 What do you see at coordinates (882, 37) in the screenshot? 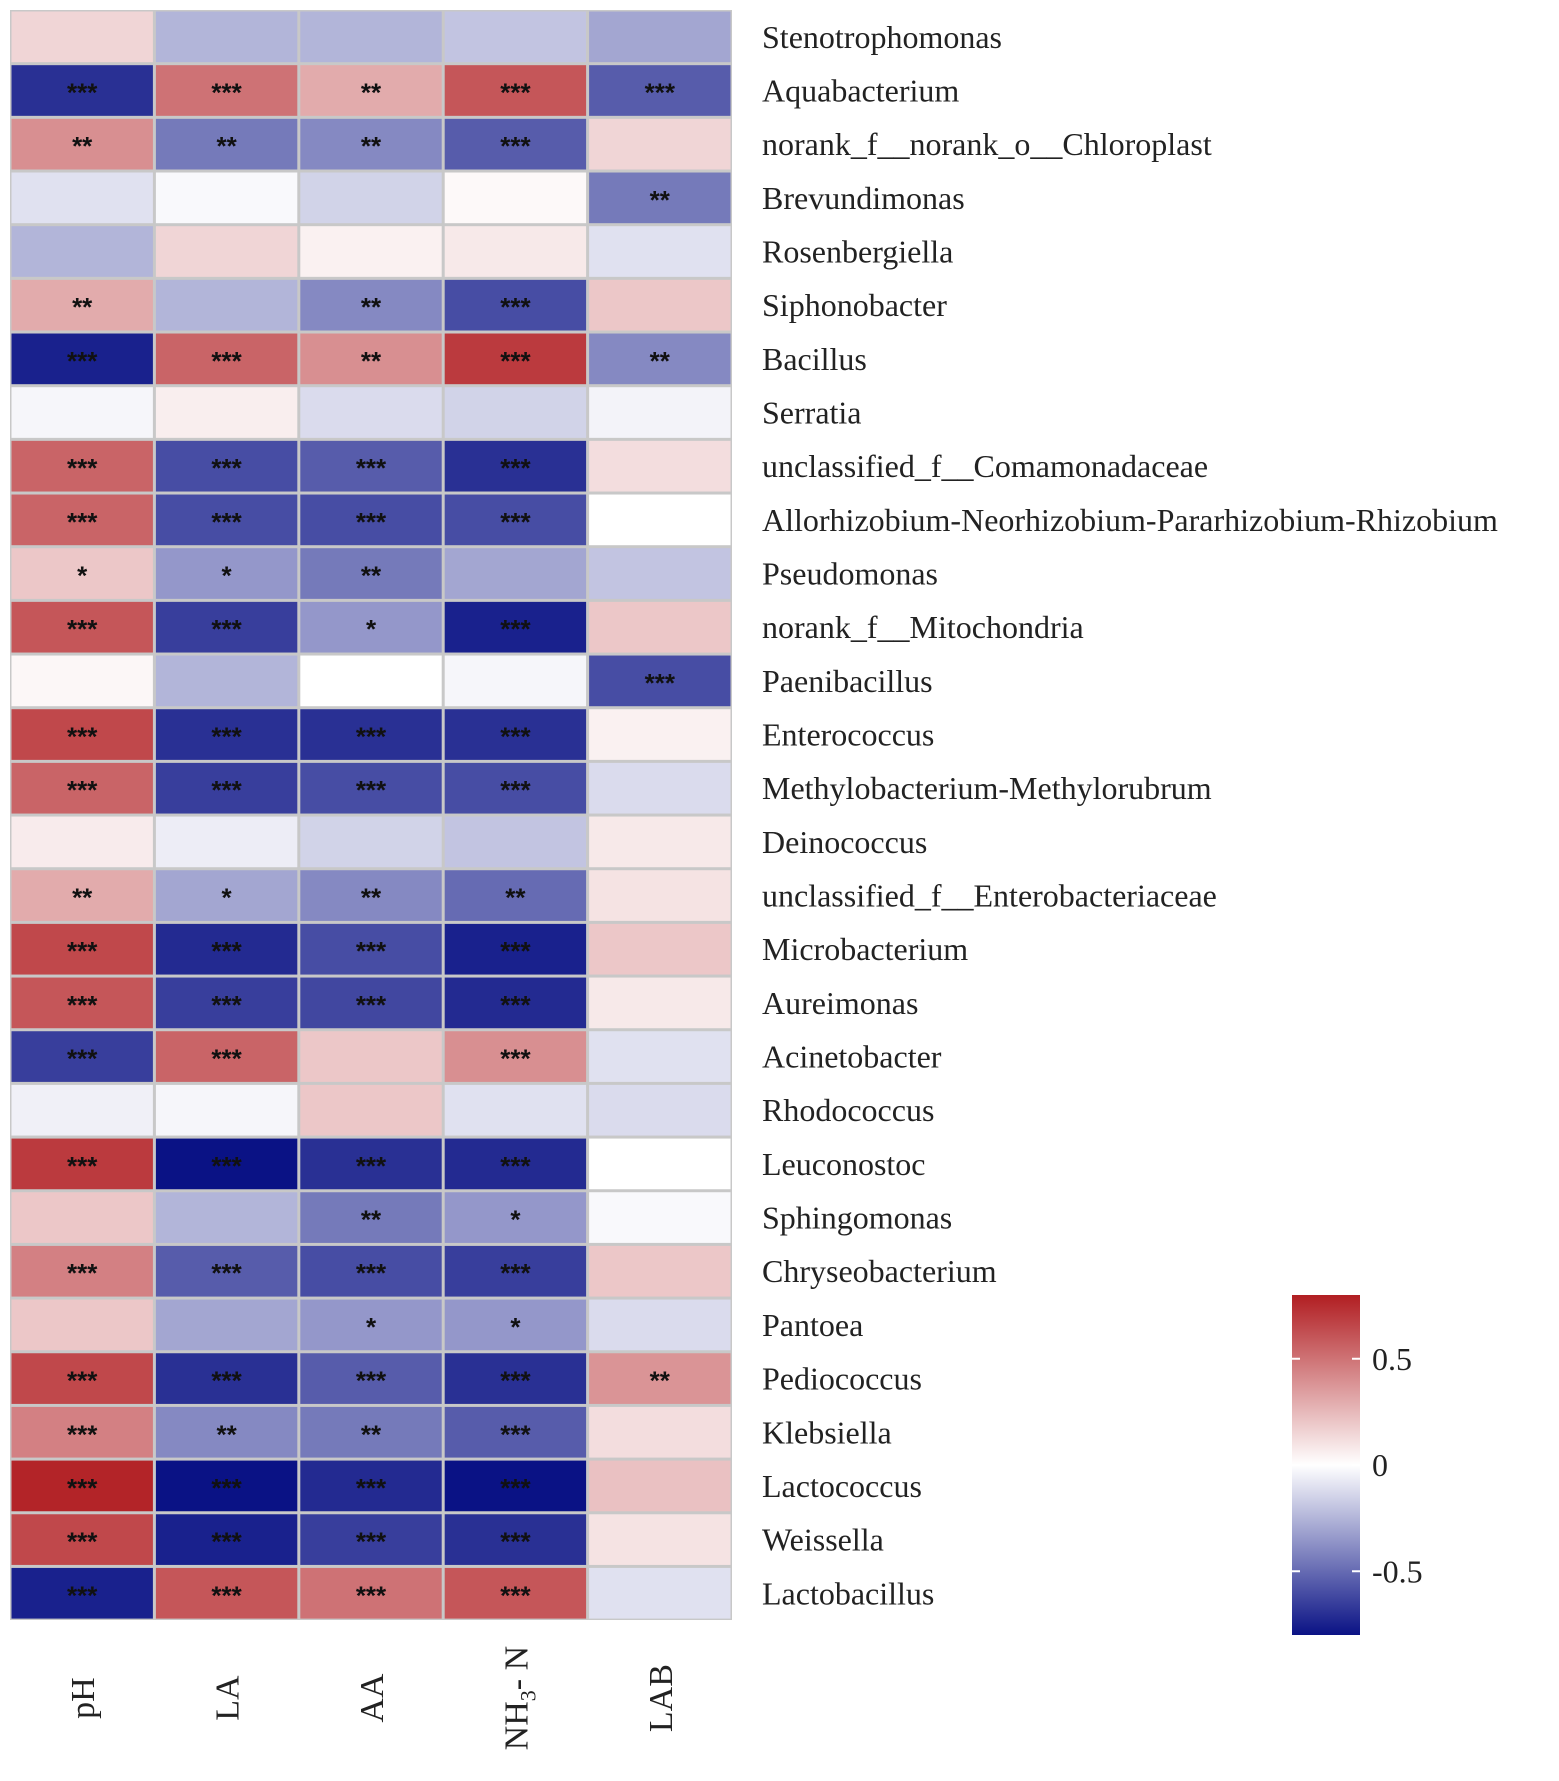
I see `row-label: Stenotrophomonas` at bounding box center [882, 37].